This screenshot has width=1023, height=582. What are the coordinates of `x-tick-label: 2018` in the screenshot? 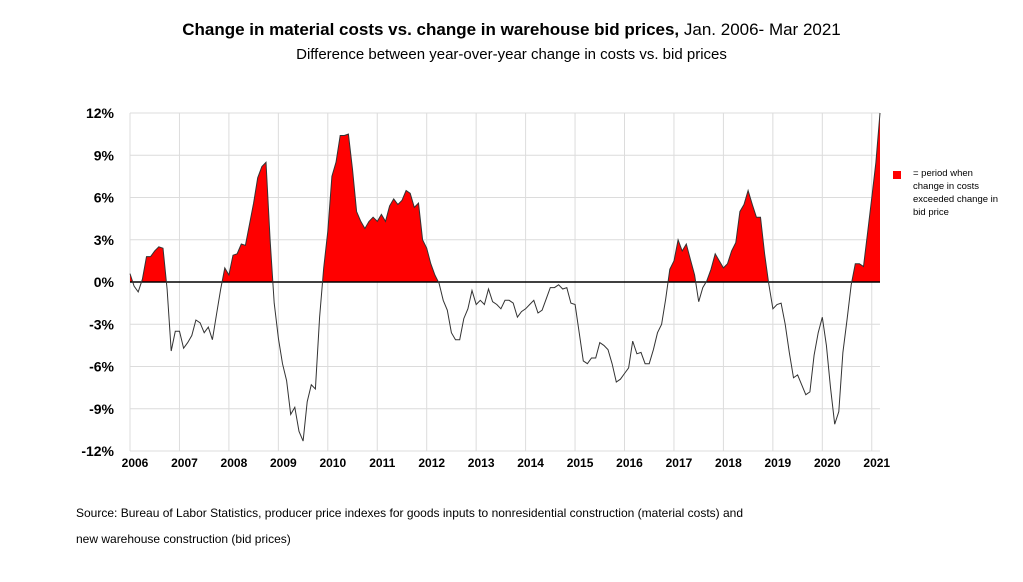 It's located at (728, 463).